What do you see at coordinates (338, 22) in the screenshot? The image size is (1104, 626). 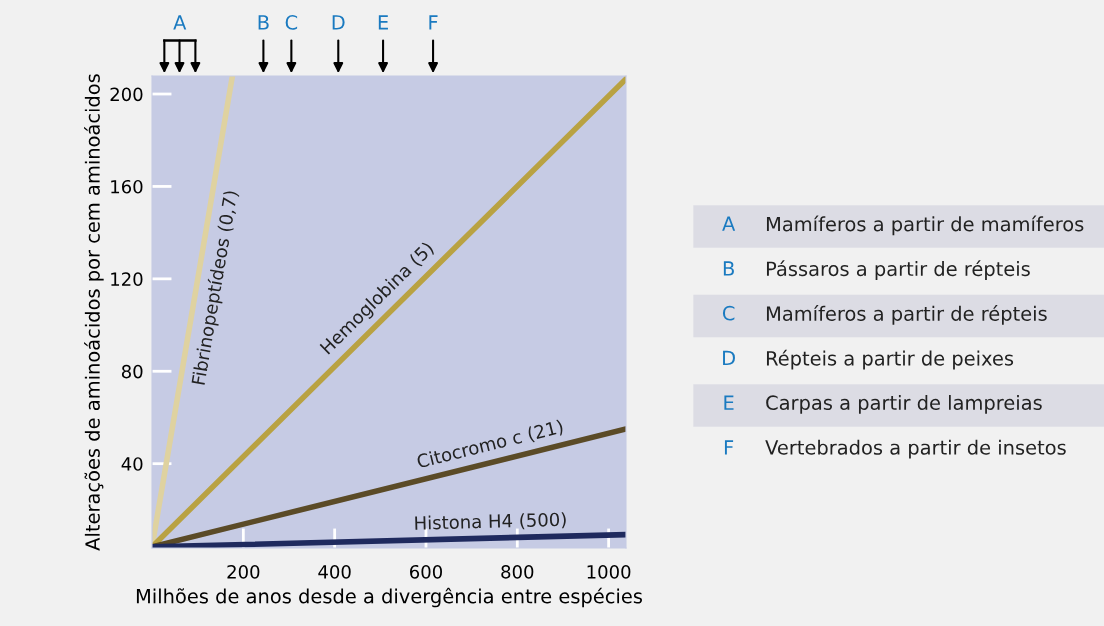 I see `text: D` at bounding box center [338, 22].